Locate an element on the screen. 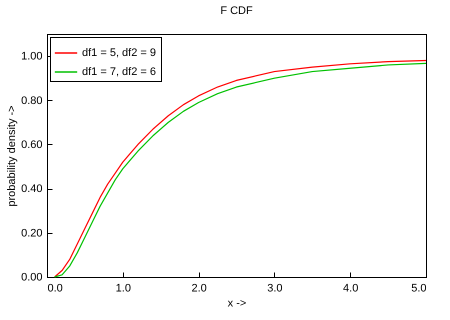  x-axis-title: x -> is located at coordinates (237, 304).